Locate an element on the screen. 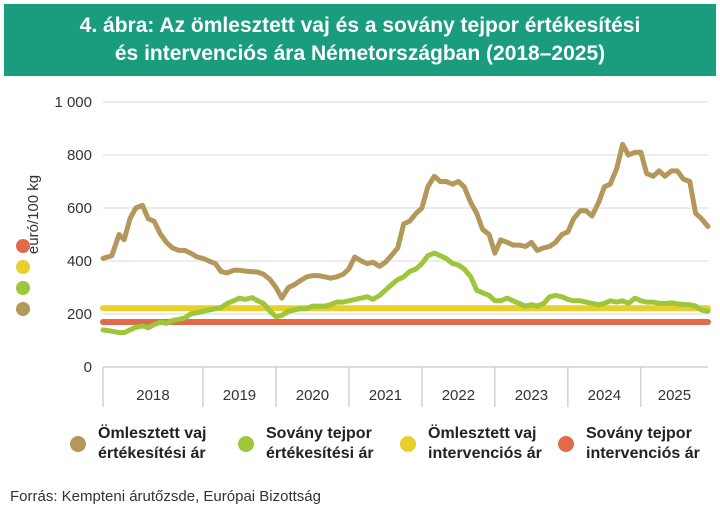 The height and width of the screenshot is (524, 720). x-tick-label-2021: 2021 is located at coordinates (385, 395).